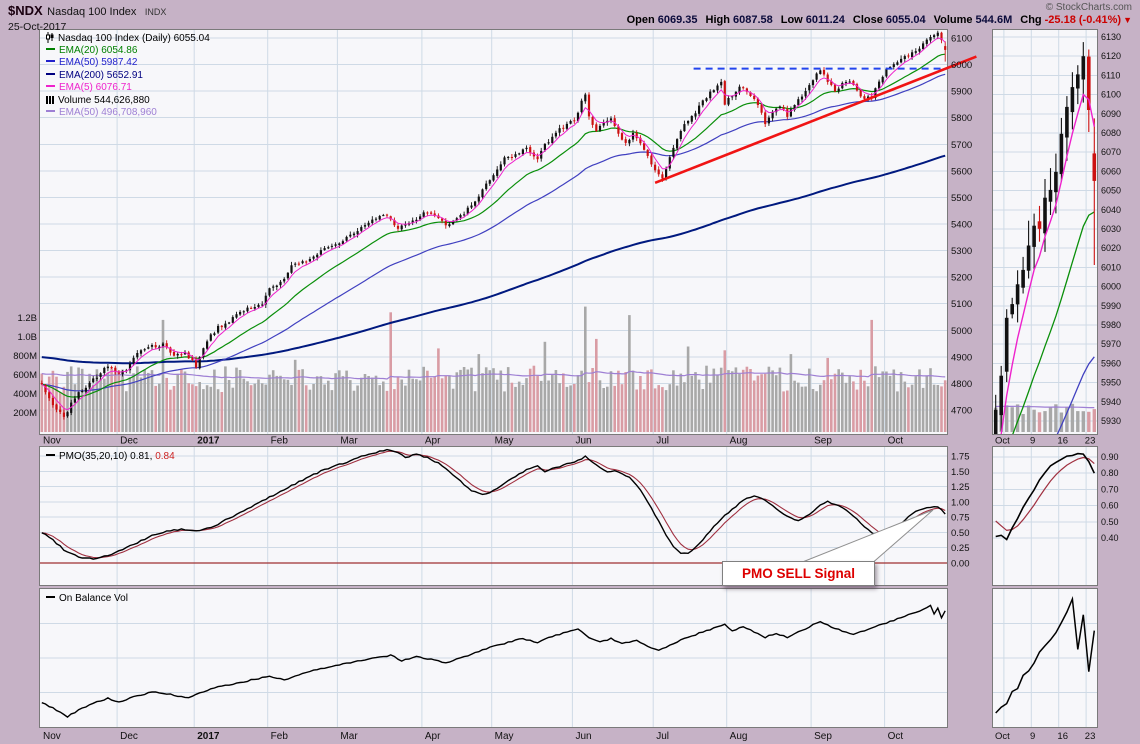 This screenshot has width=1140, height=744. Describe the element at coordinates (960, 518) in the screenshot. I see `svg-text: 0.75` at that location.